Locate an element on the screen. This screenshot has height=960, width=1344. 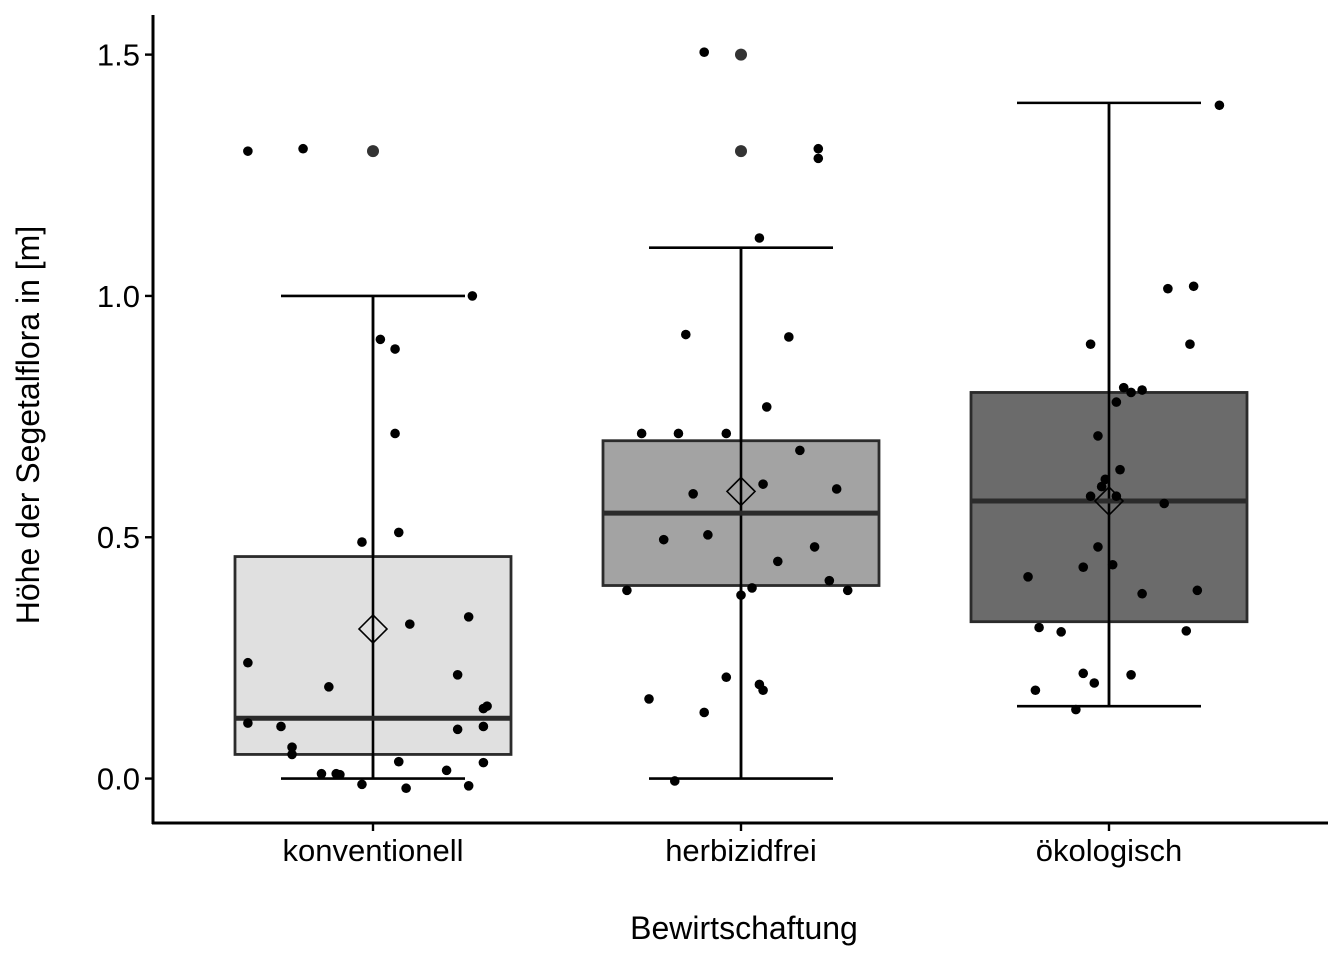
y-tick-label: 1.5 is located at coordinates (118, 55).